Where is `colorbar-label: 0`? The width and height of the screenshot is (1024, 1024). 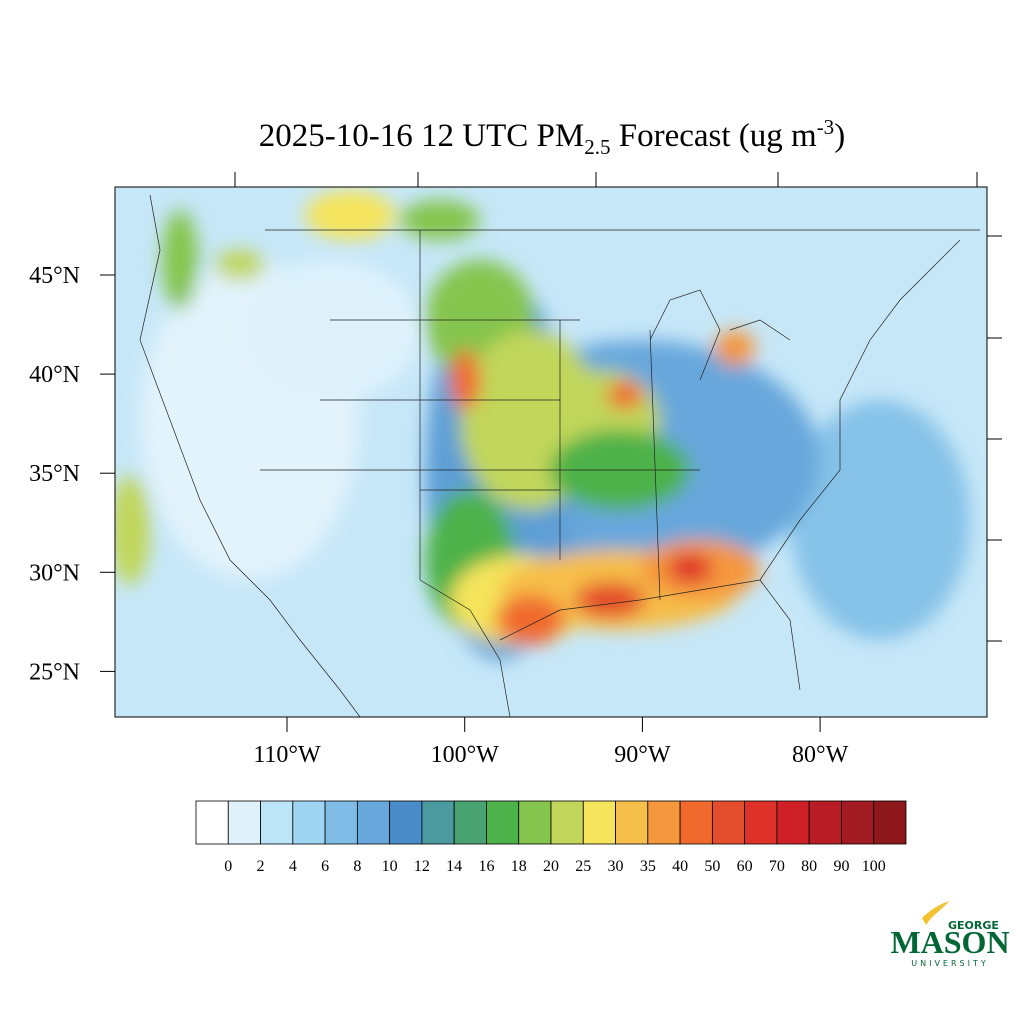 colorbar-label: 0 is located at coordinates (228, 866).